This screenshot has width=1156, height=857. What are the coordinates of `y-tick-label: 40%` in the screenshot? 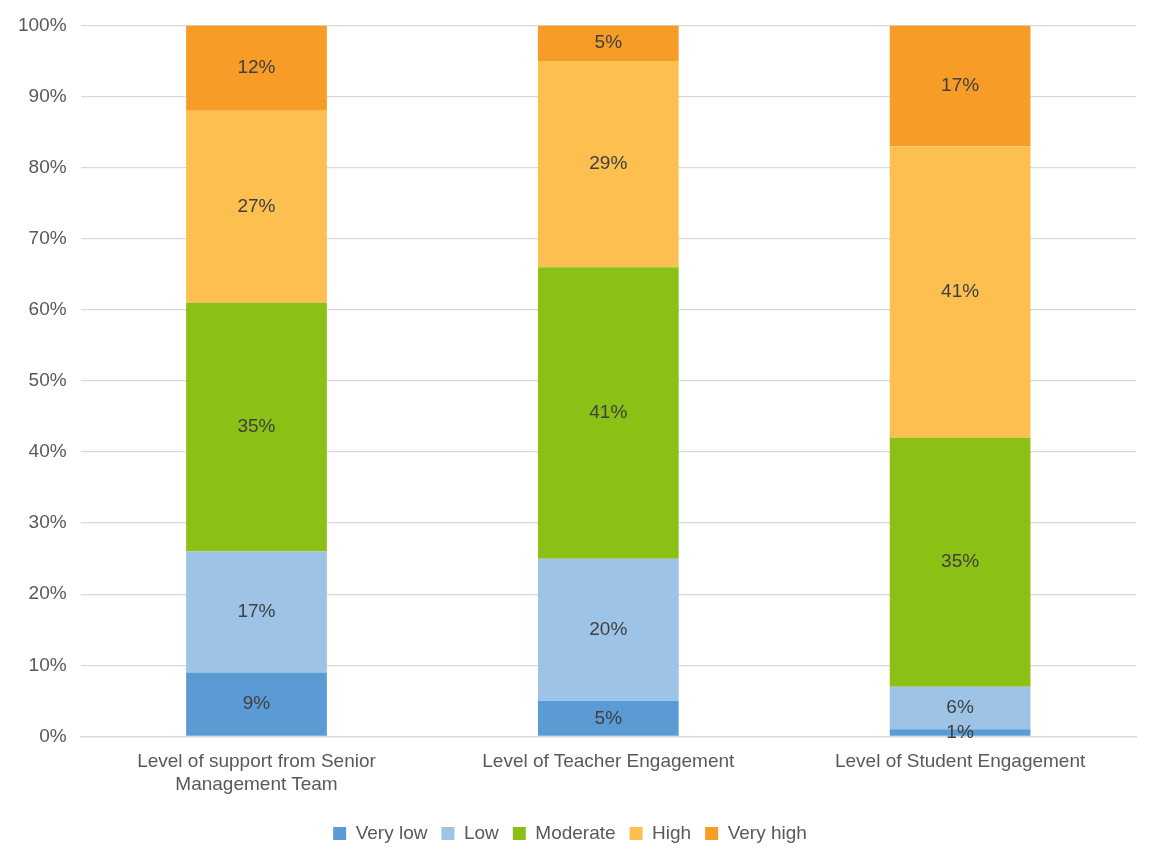 It's located at (47, 451).